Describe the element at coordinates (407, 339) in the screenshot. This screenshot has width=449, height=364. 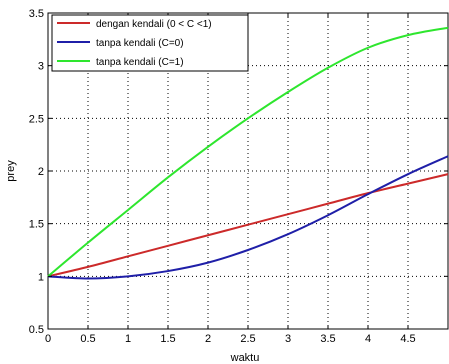
I see `x-tick-label: 4.5` at that location.